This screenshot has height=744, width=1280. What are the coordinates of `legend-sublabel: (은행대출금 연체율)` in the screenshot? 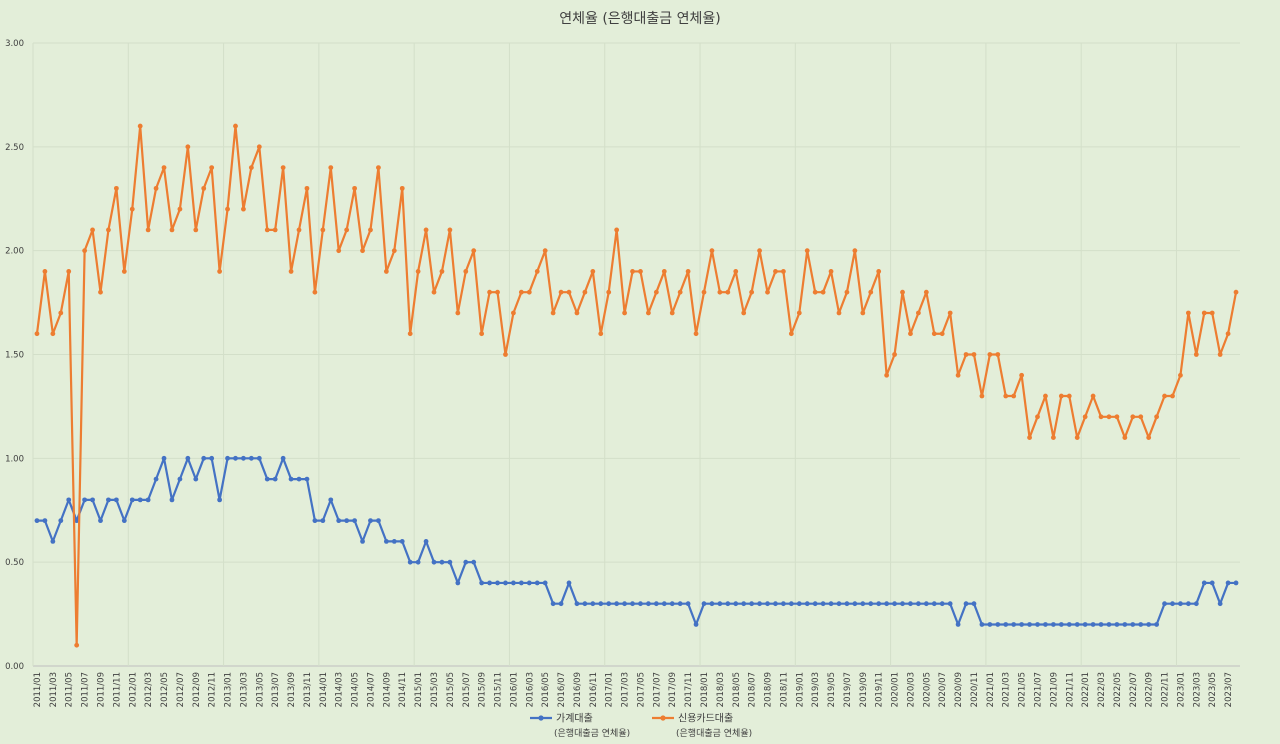 It's located at (714, 733).